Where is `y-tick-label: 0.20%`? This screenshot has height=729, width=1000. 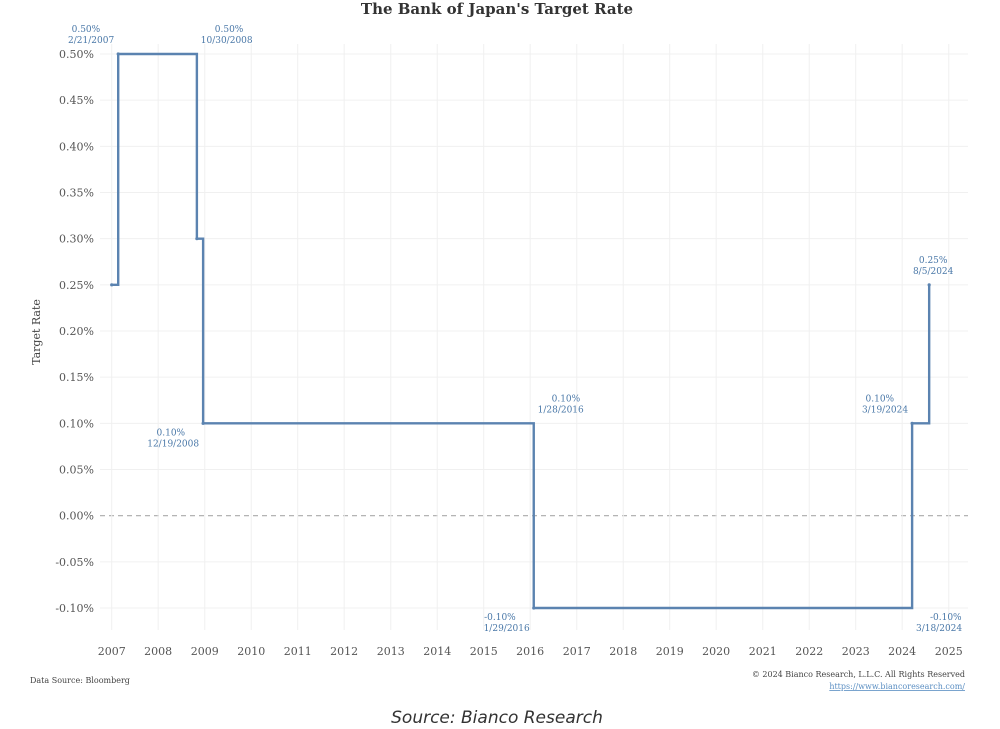
y-tick-label: 0.20% is located at coordinates (76, 331).